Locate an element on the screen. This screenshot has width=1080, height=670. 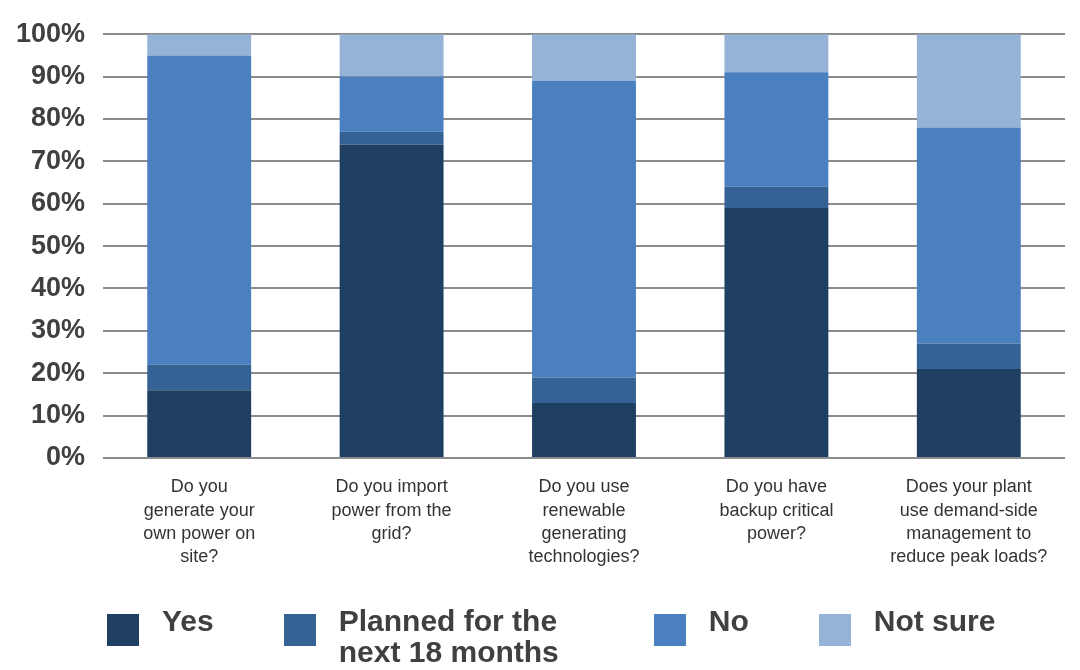
y-tick-label: 60% is located at coordinates (57, 202).